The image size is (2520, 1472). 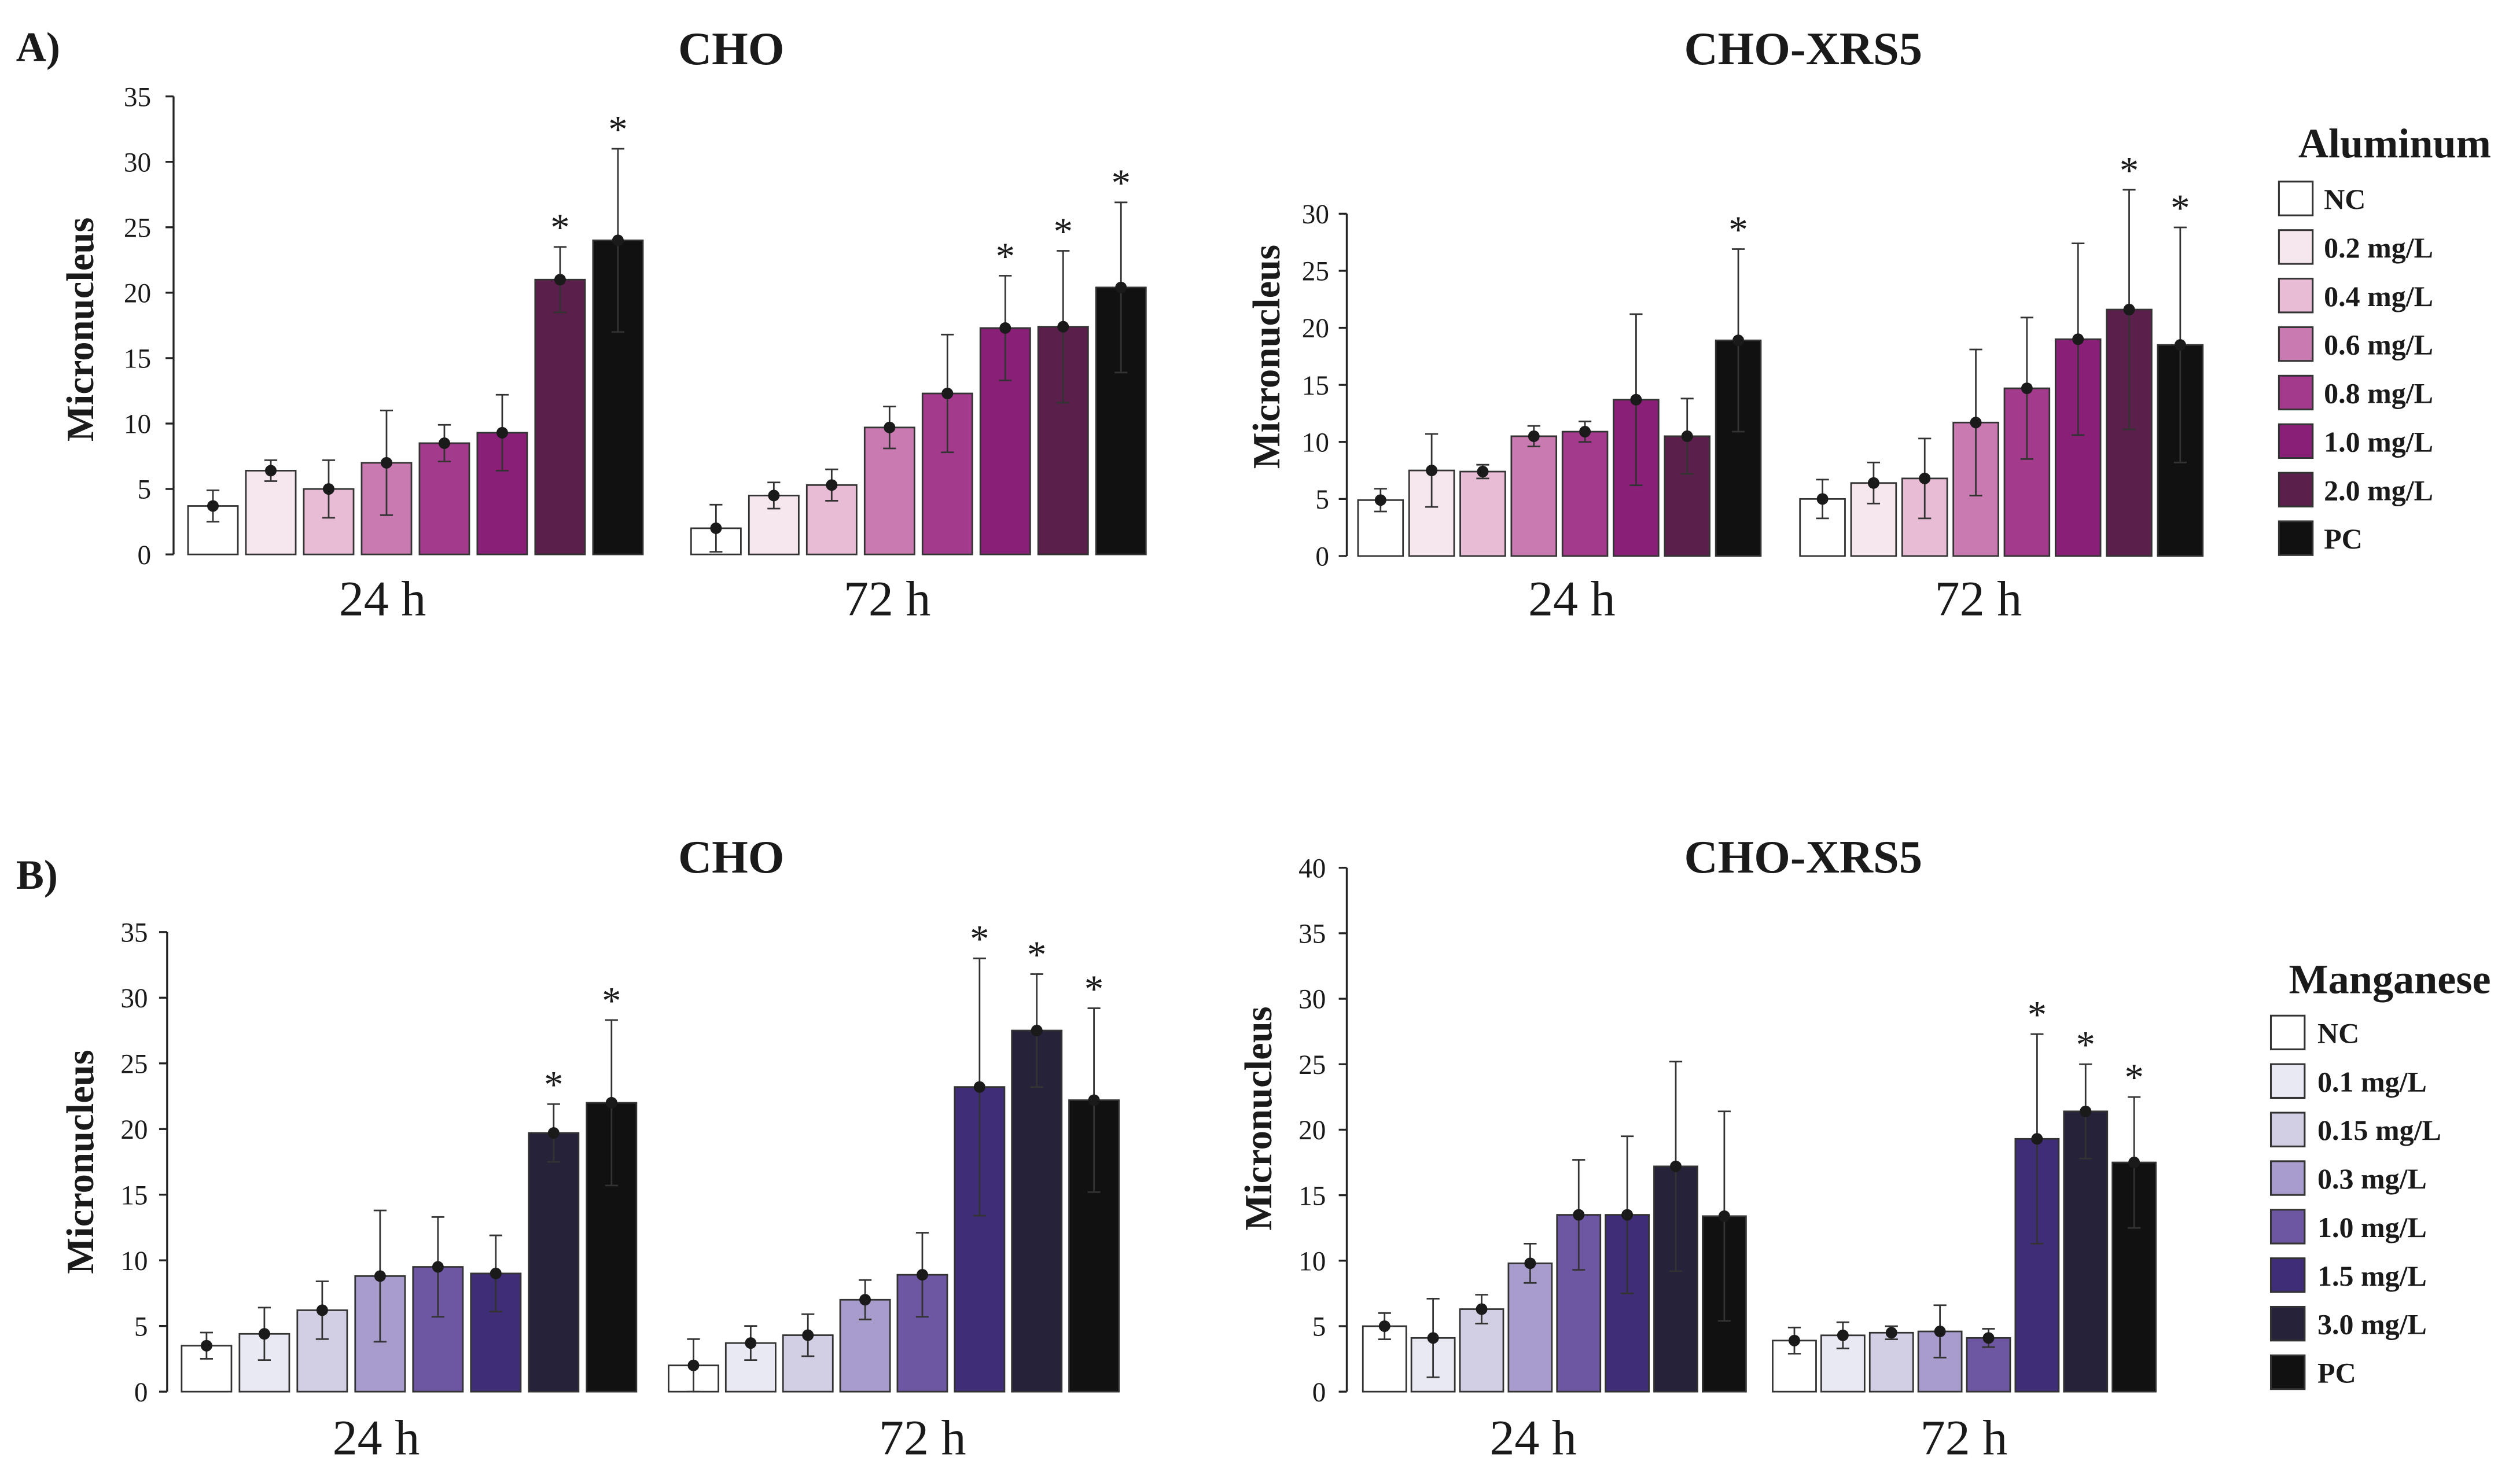 What do you see at coordinates (2372, 1276) in the screenshot?
I see `legend-entry: 1.5 mg/L` at bounding box center [2372, 1276].